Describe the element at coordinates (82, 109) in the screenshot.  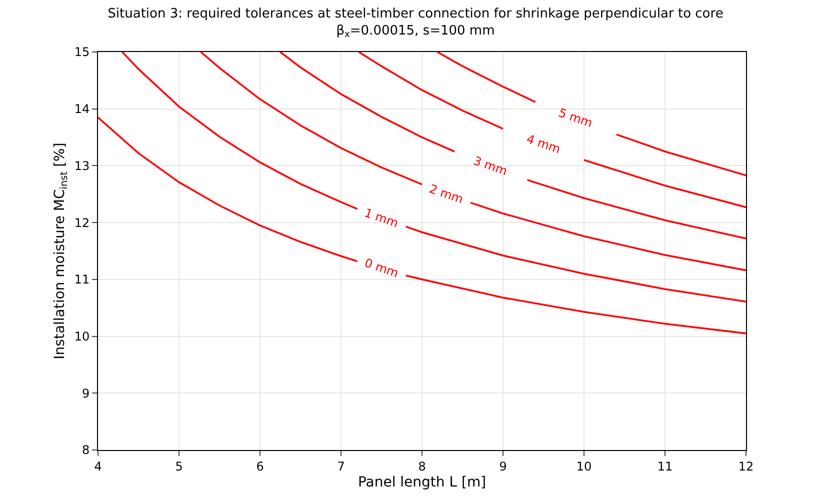
I see `y-tick-label: 14` at that location.